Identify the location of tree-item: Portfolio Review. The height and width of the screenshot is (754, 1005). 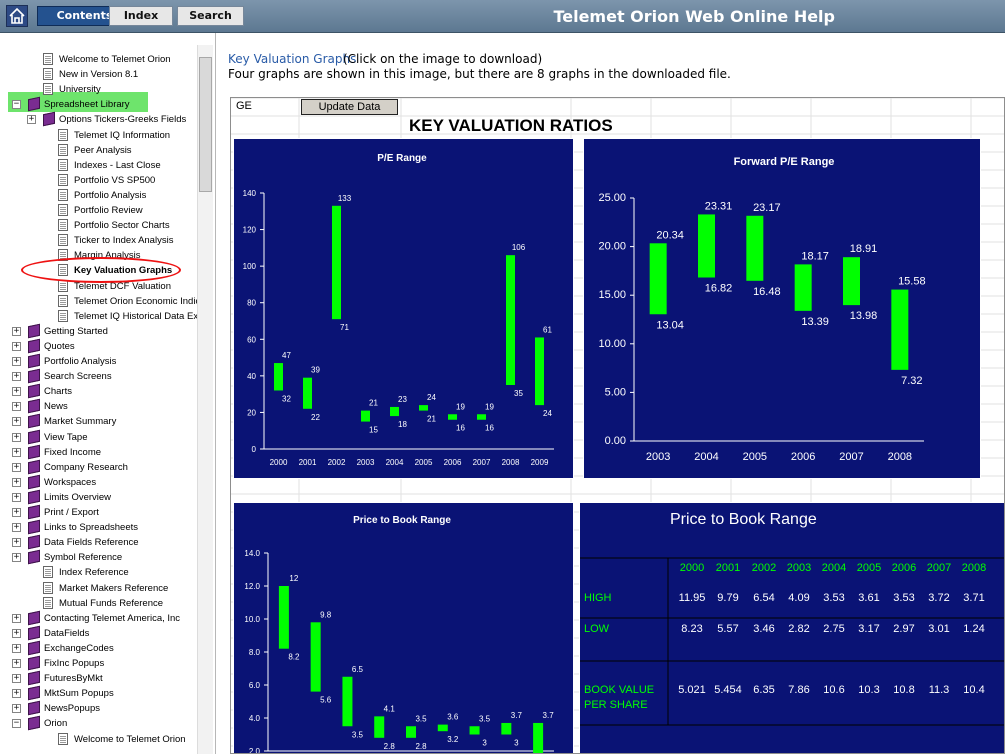
(98, 211).